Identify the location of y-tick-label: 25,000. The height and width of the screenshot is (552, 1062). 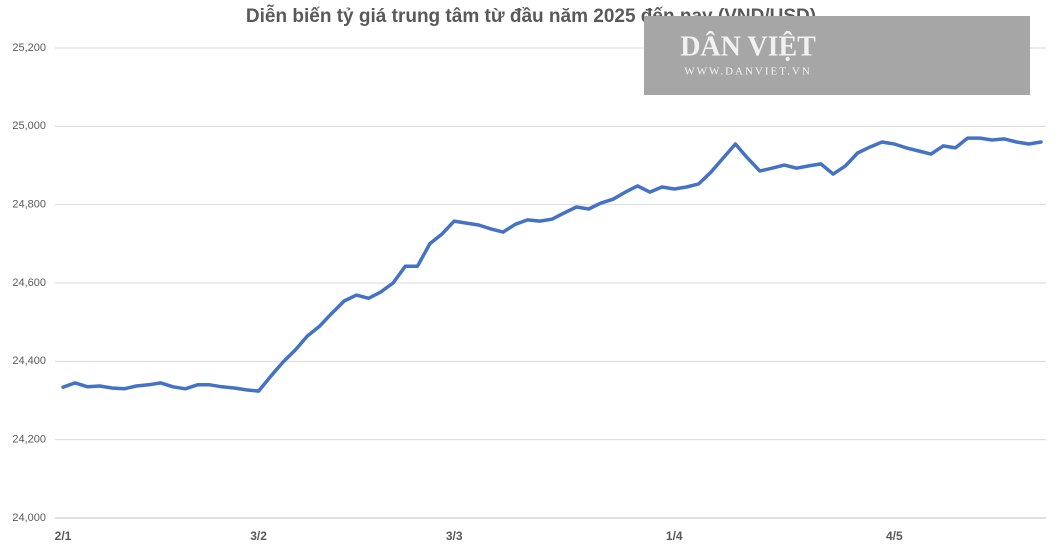
(29, 126).